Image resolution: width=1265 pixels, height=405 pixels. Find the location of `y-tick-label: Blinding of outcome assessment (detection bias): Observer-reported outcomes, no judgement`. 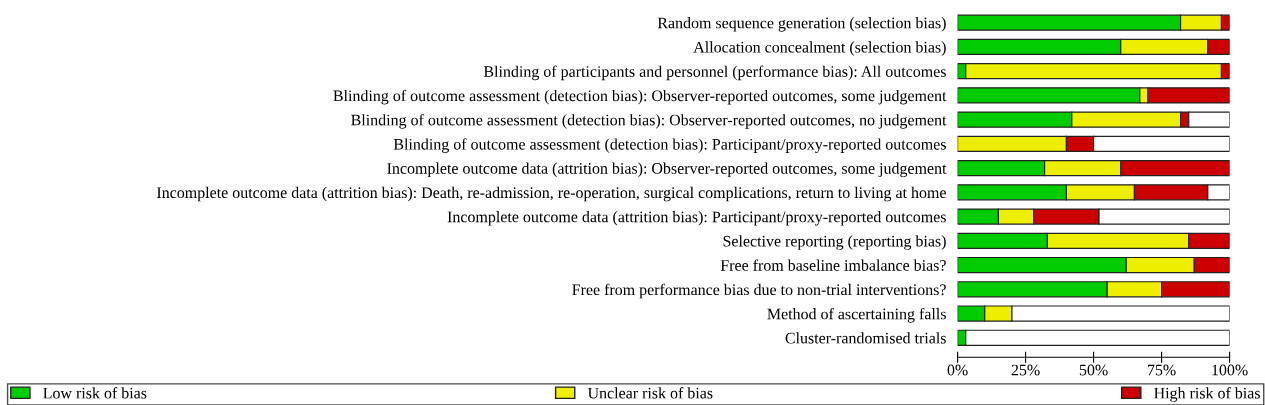

y-tick-label: Blinding of outcome assessment (detection bias): Observer-reported outcomes, no judgement is located at coordinates (649, 121).